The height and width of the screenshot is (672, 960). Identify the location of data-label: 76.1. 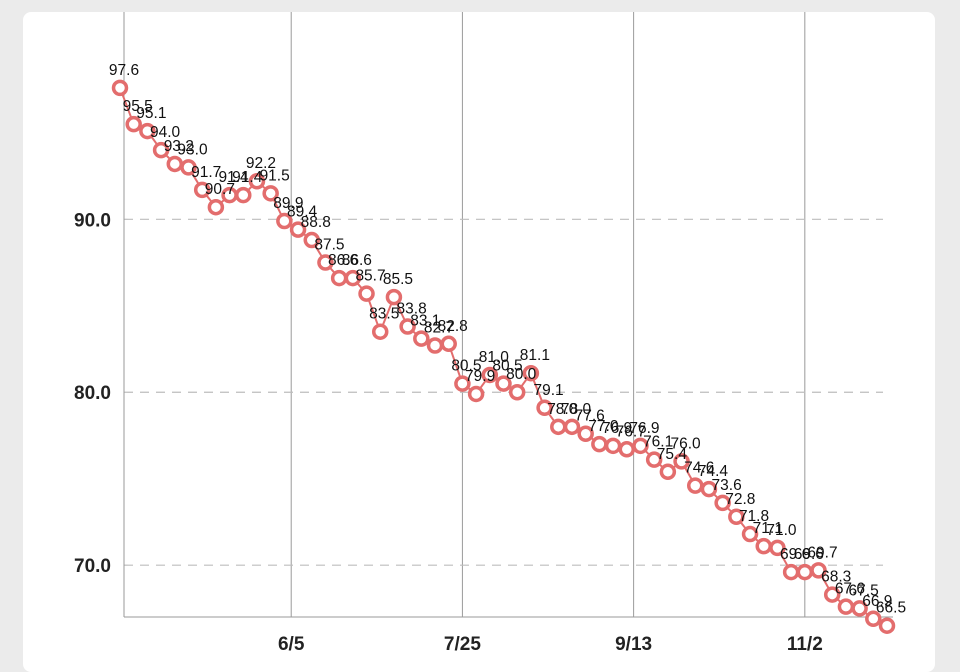
(658, 442).